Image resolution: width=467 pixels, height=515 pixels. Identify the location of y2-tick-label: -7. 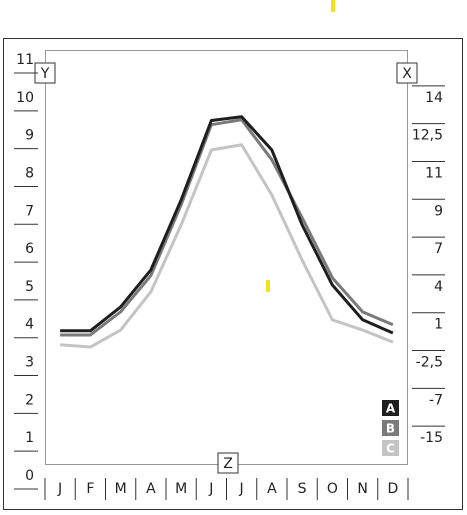
(436, 400).